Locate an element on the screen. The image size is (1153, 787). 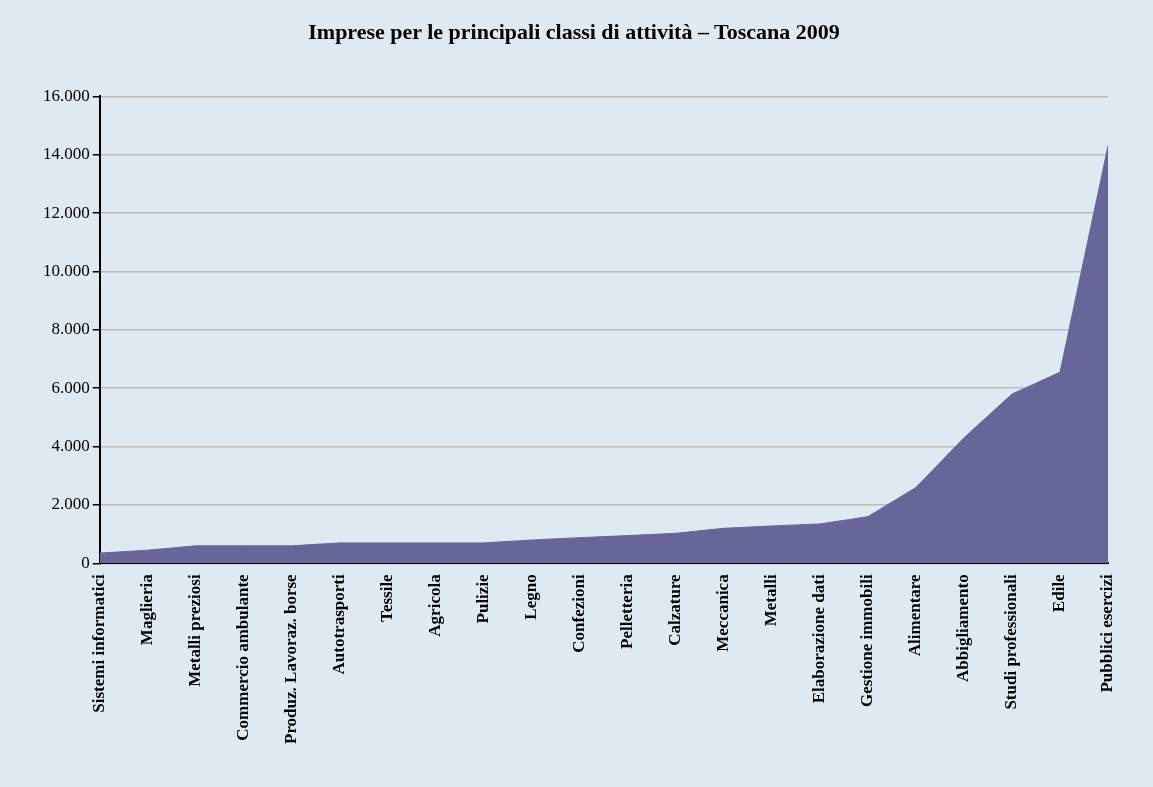
y-tick-label: 4.000 is located at coordinates (70, 446).